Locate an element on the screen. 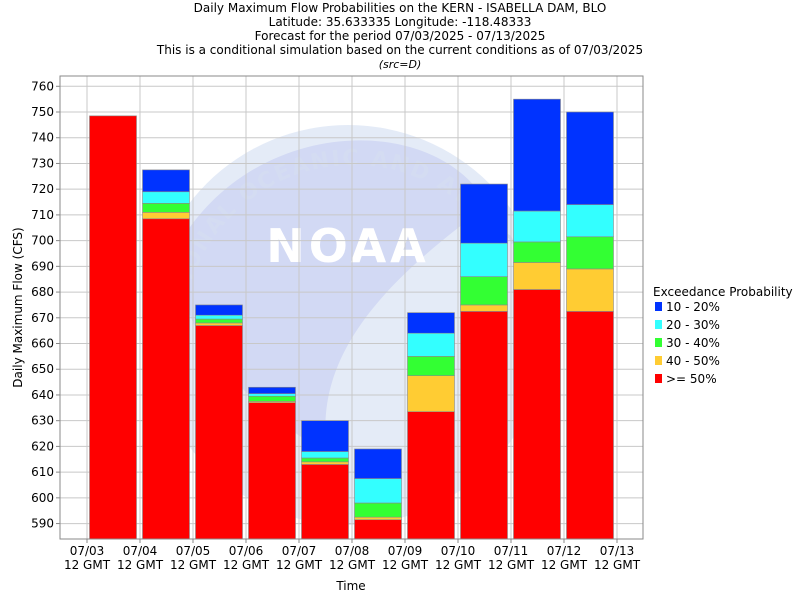 Image resolution: width=800 pixels, height=600 pixels. y-tick-label: 750 is located at coordinates (42, 112).